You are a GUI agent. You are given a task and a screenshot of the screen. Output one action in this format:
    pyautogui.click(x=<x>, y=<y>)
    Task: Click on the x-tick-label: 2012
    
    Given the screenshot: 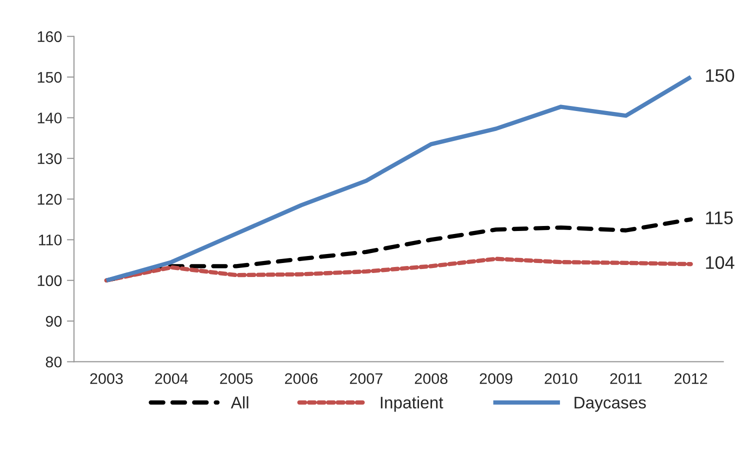 What is the action you would take?
    pyautogui.click(x=691, y=378)
    